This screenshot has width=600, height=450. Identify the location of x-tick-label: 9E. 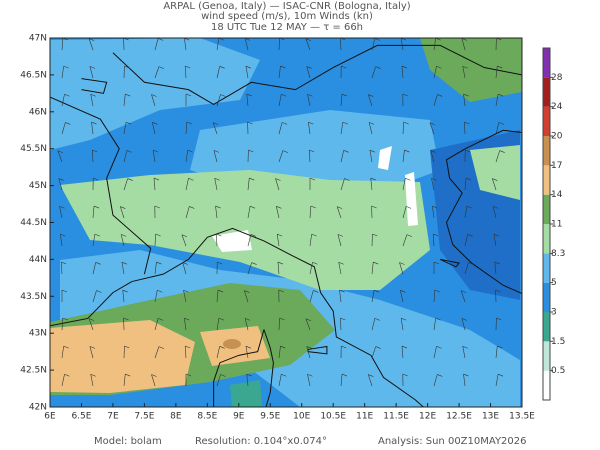
(239, 417).